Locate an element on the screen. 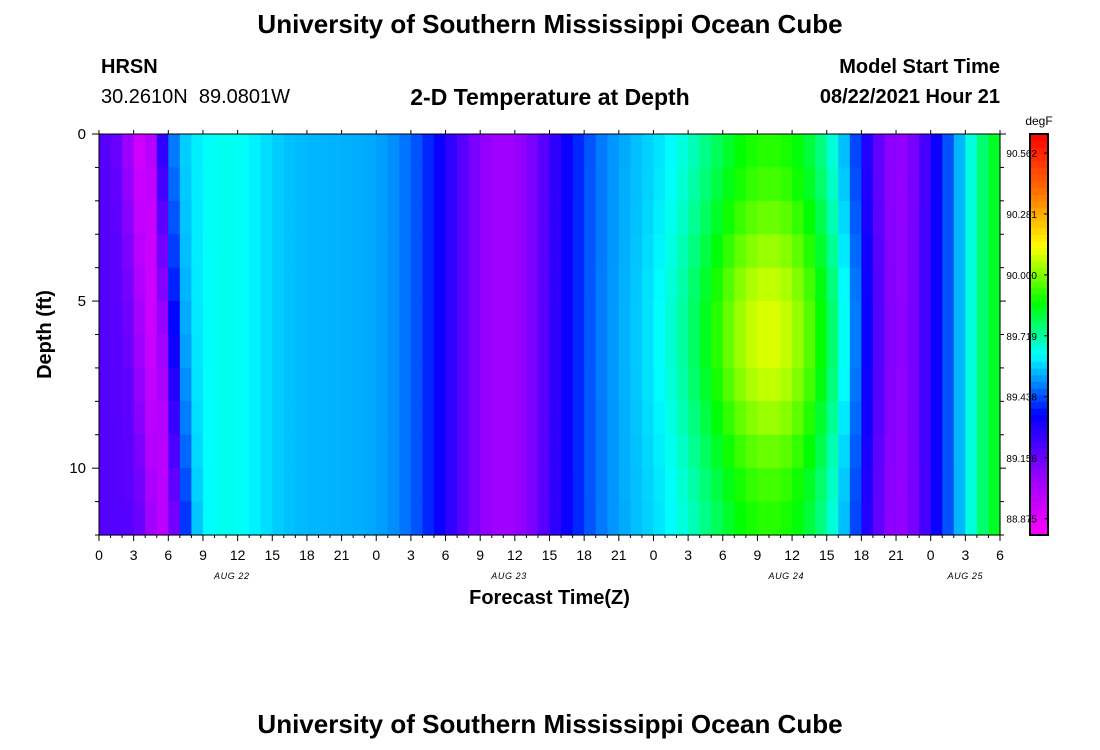  x-tick-label: 9 is located at coordinates (203, 555).